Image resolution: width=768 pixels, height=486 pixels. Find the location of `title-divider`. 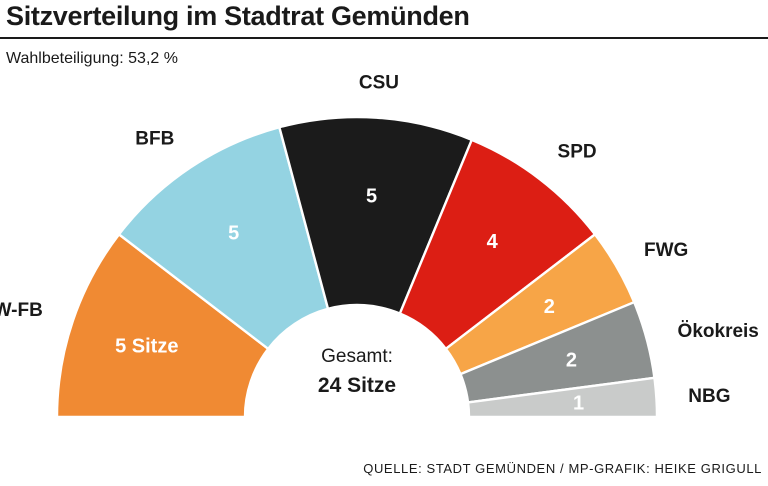

title-divider is located at coordinates (384, 38).